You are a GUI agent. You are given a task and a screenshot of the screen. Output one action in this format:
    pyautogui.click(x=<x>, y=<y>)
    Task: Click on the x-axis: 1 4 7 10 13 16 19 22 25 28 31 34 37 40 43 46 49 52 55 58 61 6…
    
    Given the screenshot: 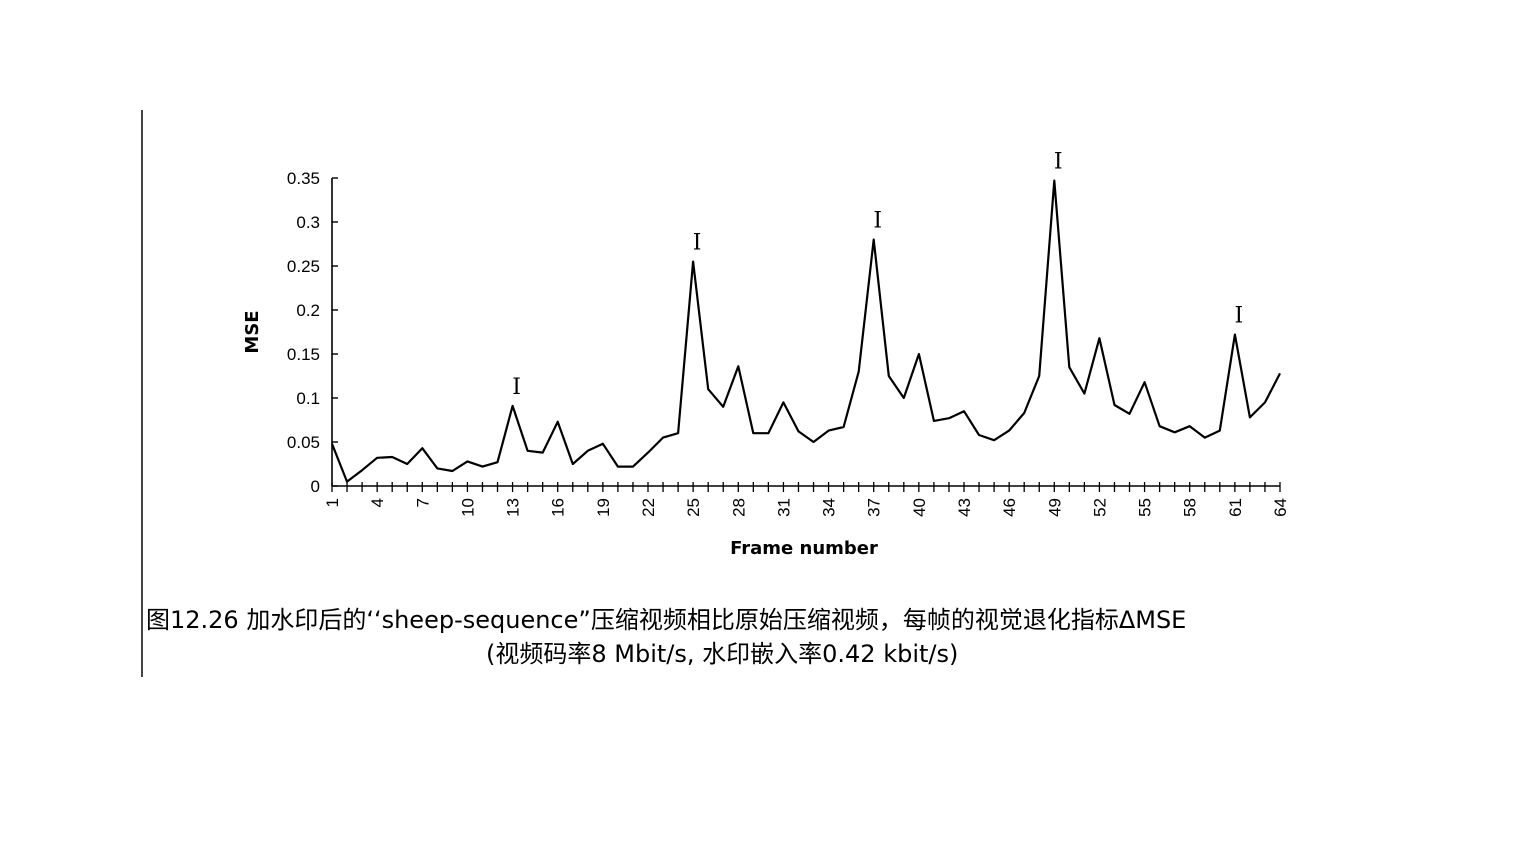 What is the action you would take?
    pyautogui.click(x=806, y=499)
    